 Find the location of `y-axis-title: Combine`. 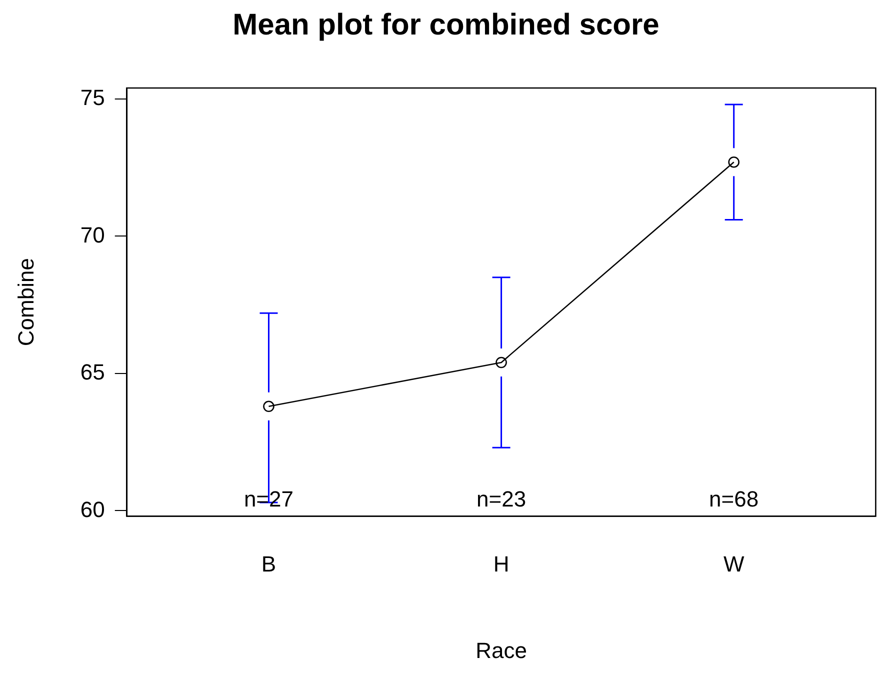

y-axis-title: Combine is located at coordinates (25, 302).